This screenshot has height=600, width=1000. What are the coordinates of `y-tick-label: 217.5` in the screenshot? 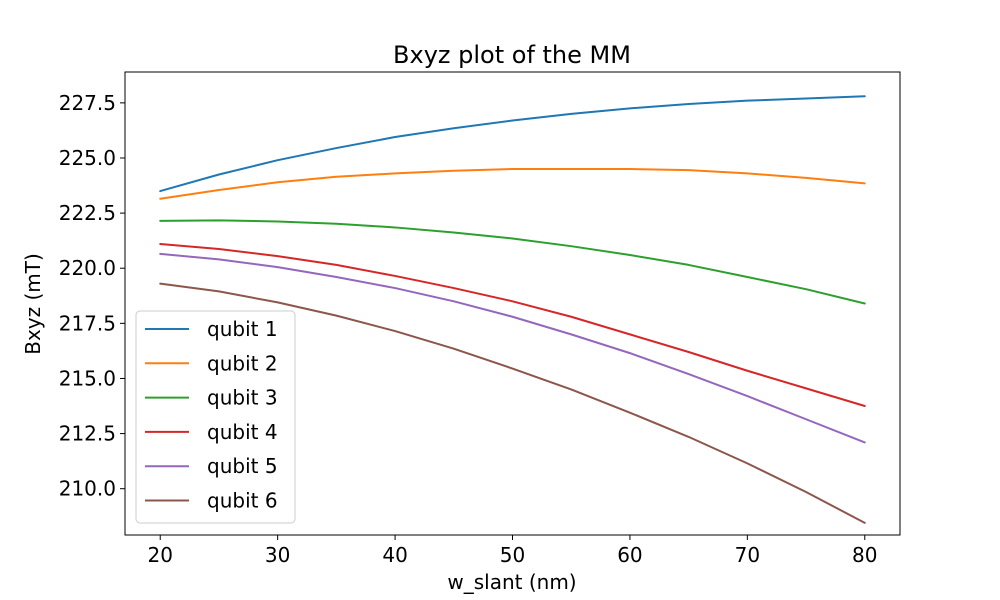 It's located at (87, 323).